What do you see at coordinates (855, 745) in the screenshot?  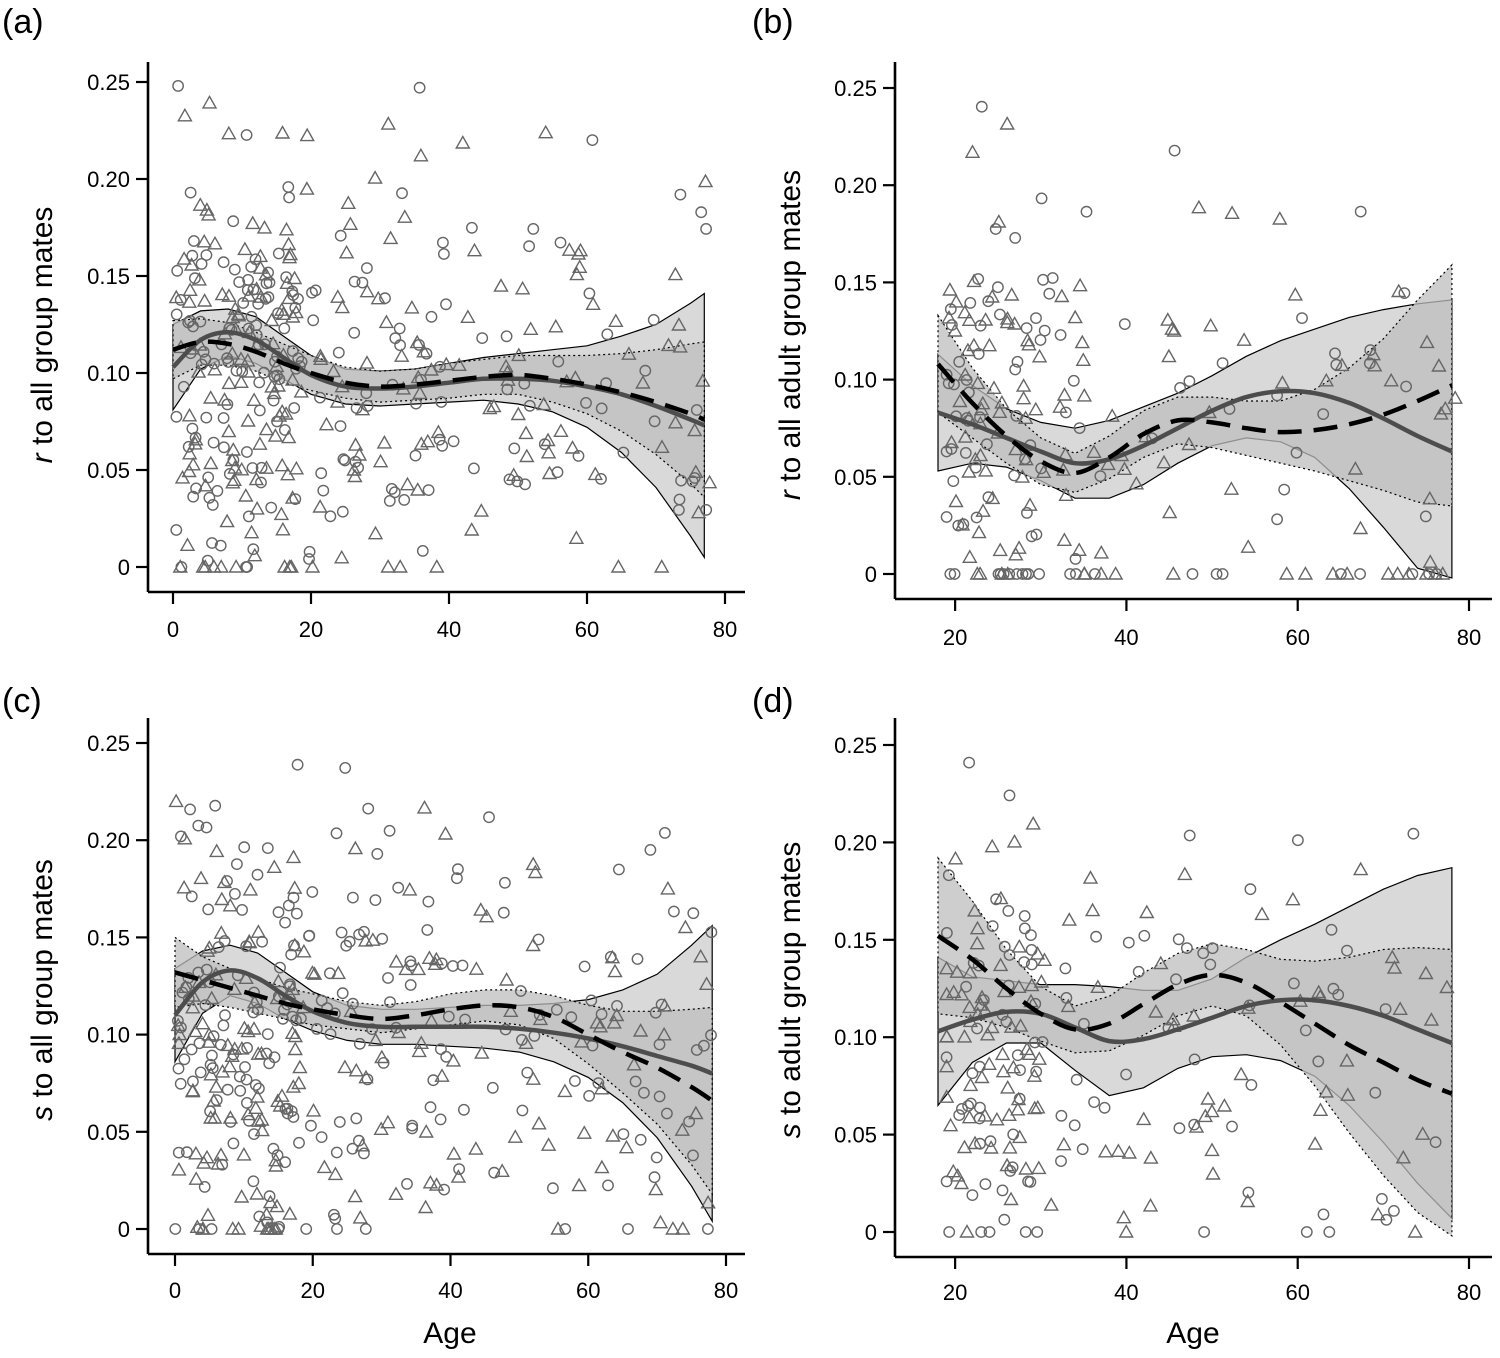 I see `panel-d-y-tick-label: 0.25` at bounding box center [855, 745].